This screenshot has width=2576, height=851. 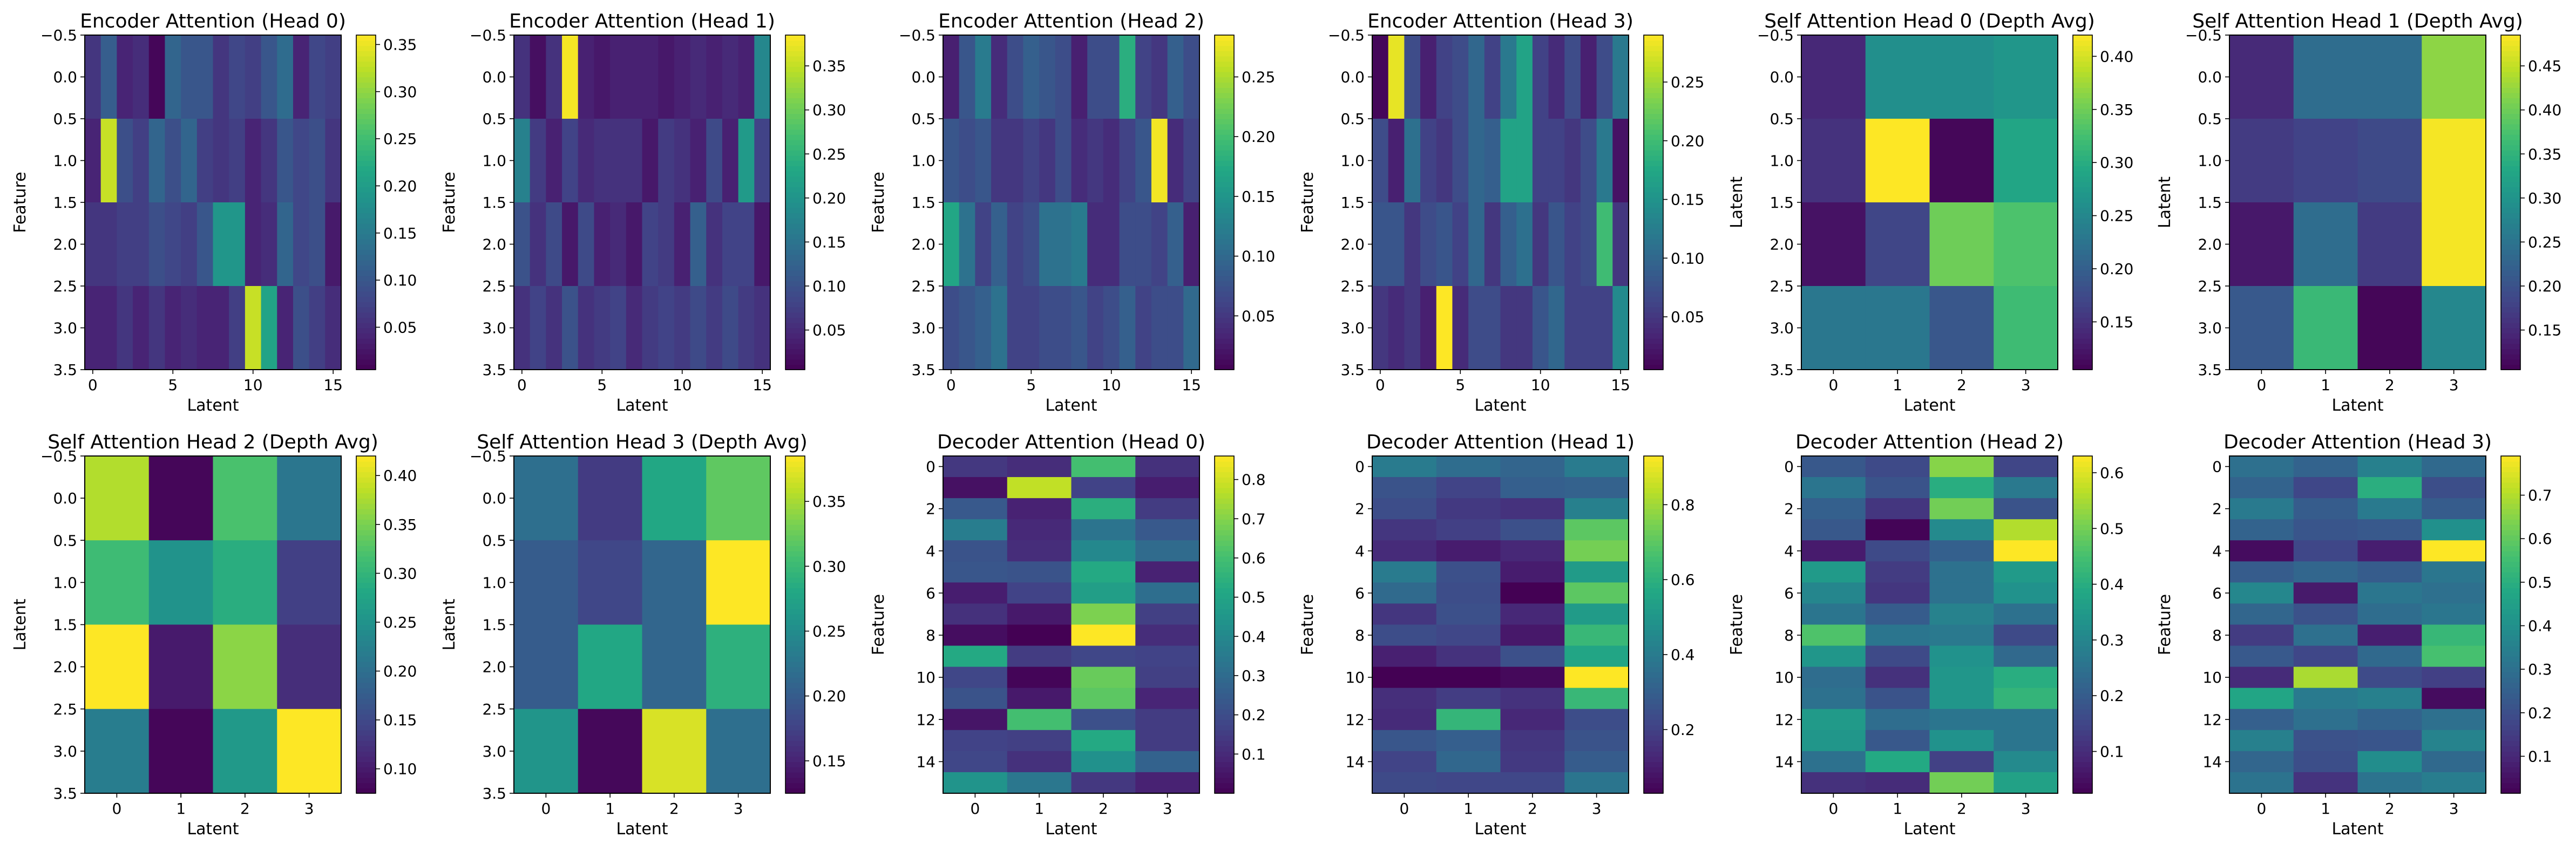 I want to click on y-tick-label: 0.5, so click(x=2210, y=119).